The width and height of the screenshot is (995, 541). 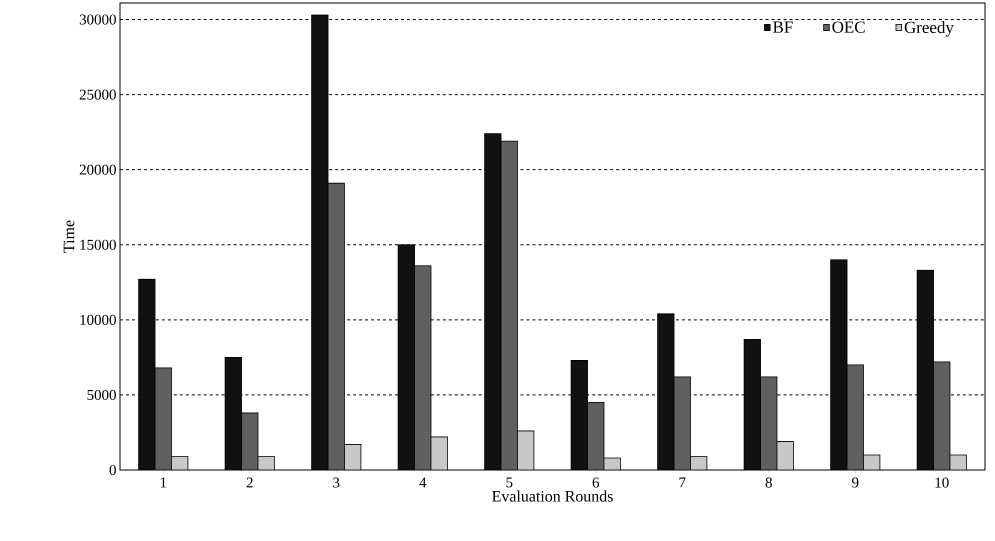 I want to click on x-tick-label: 6, so click(x=596, y=483).